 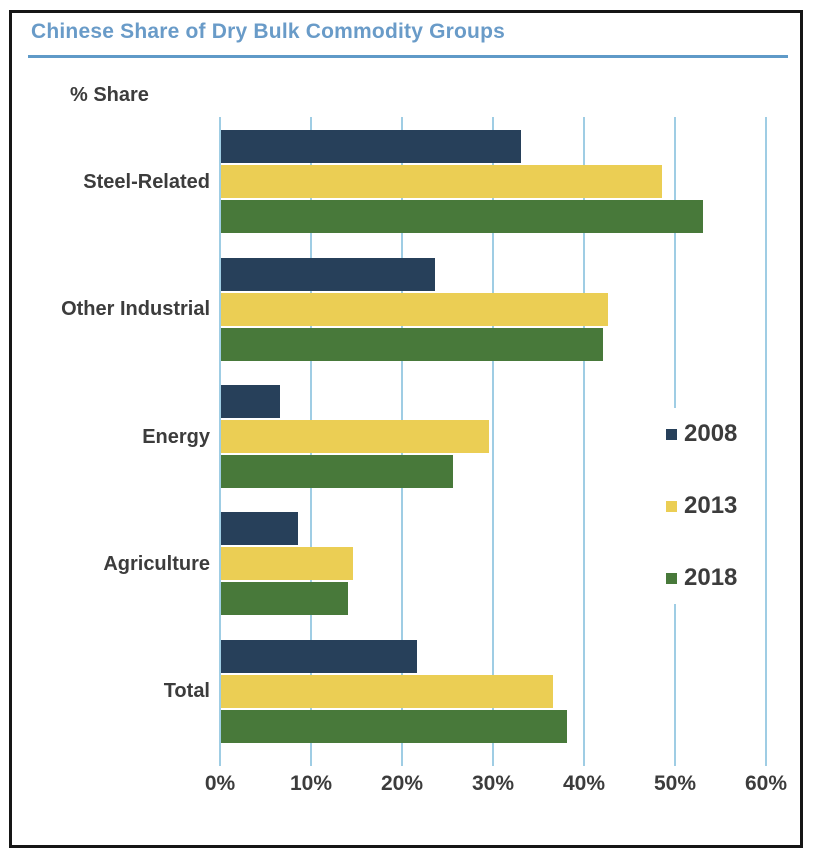 What do you see at coordinates (671, 578) in the screenshot?
I see `legend-swatch-2018` at bounding box center [671, 578].